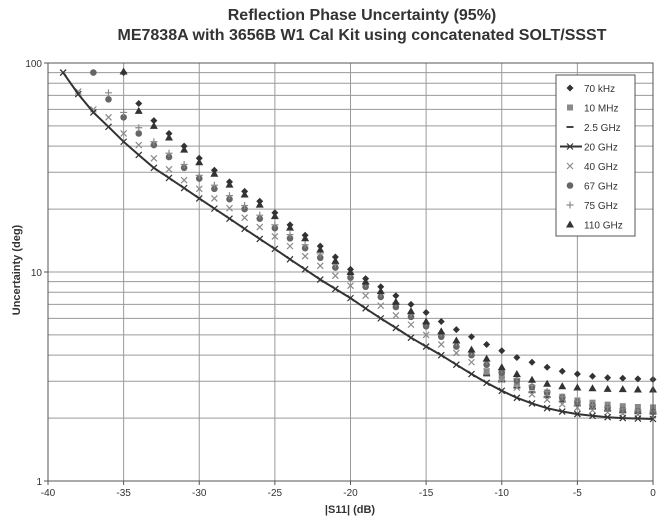 This screenshot has width=659, height=519. What do you see at coordinates (362, 15) in the screenshot?
I see `chart-title: Reflection Phase Uncertainty (95%)` at bounding box center [362, 15].